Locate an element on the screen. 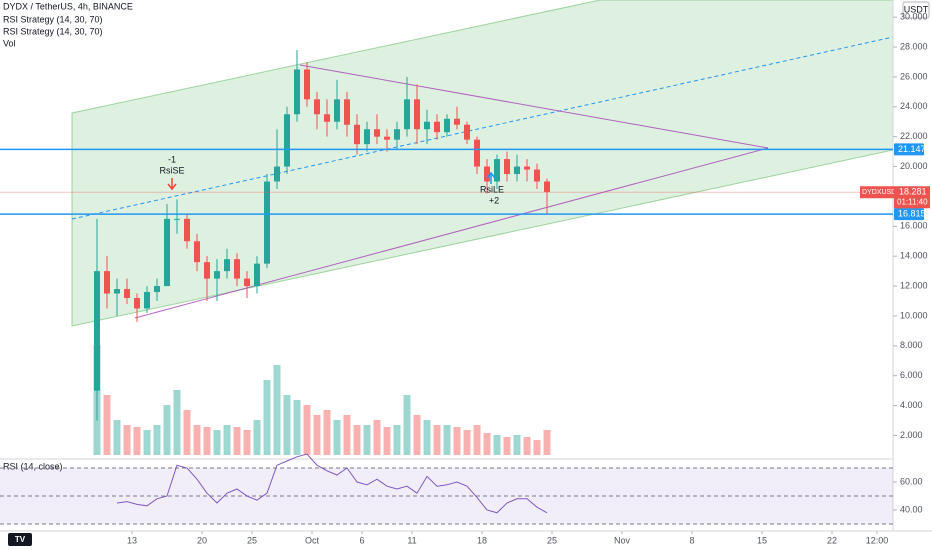 The image size is (932, 550). x-tick-label: 15 is located at coordinates (762, 540).